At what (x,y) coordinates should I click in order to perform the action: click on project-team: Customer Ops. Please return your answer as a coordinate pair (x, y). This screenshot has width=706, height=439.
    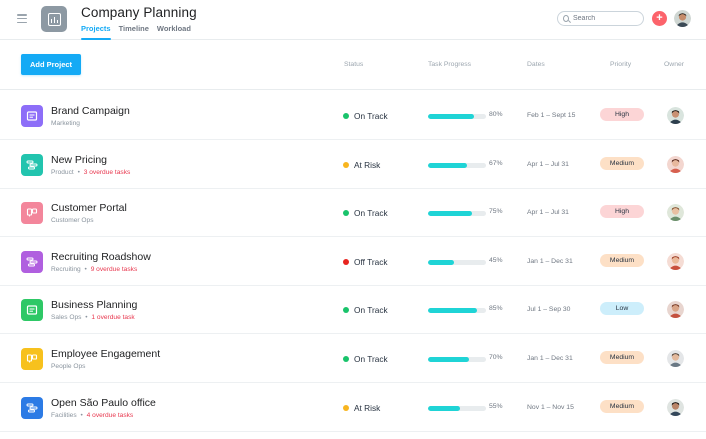
    Looking at the image, I should click on (72, 221).